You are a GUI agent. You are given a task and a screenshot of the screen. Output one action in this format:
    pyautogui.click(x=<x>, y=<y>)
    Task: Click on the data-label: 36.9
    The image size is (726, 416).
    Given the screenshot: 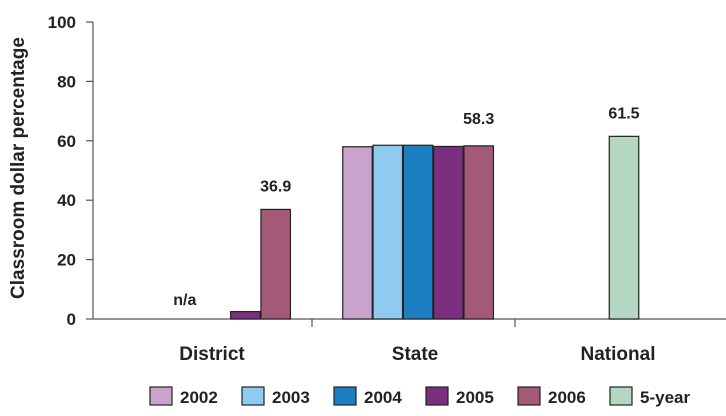 What is the action you would take?
    pyautogui.click(x=275, y=186)
    